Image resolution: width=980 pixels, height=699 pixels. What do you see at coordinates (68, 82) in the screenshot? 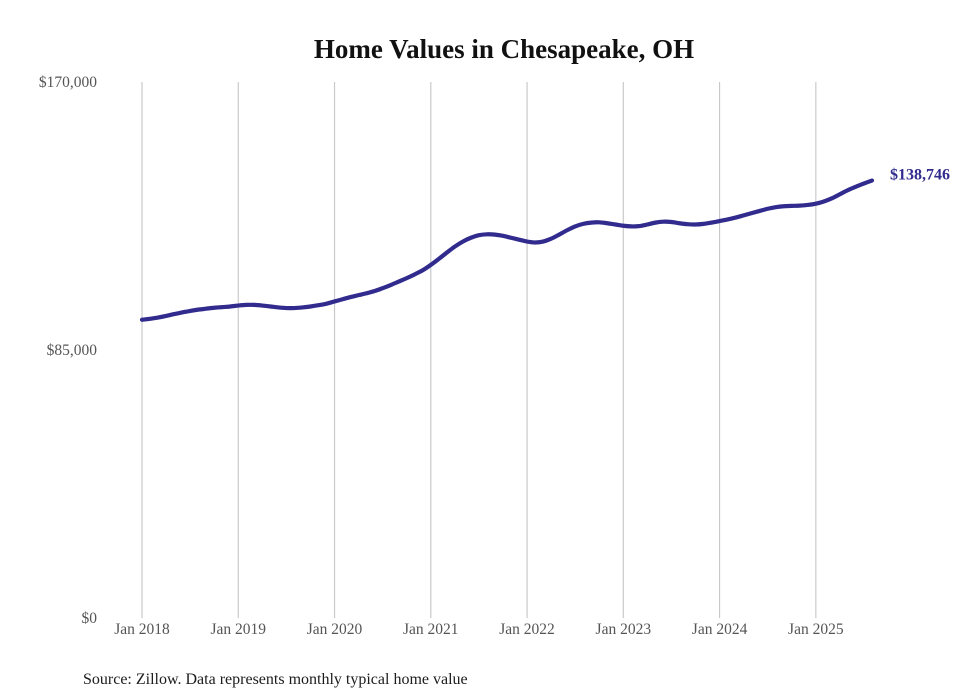
I see `y-tick-label: $170,000` at bounding box center [68, 82].